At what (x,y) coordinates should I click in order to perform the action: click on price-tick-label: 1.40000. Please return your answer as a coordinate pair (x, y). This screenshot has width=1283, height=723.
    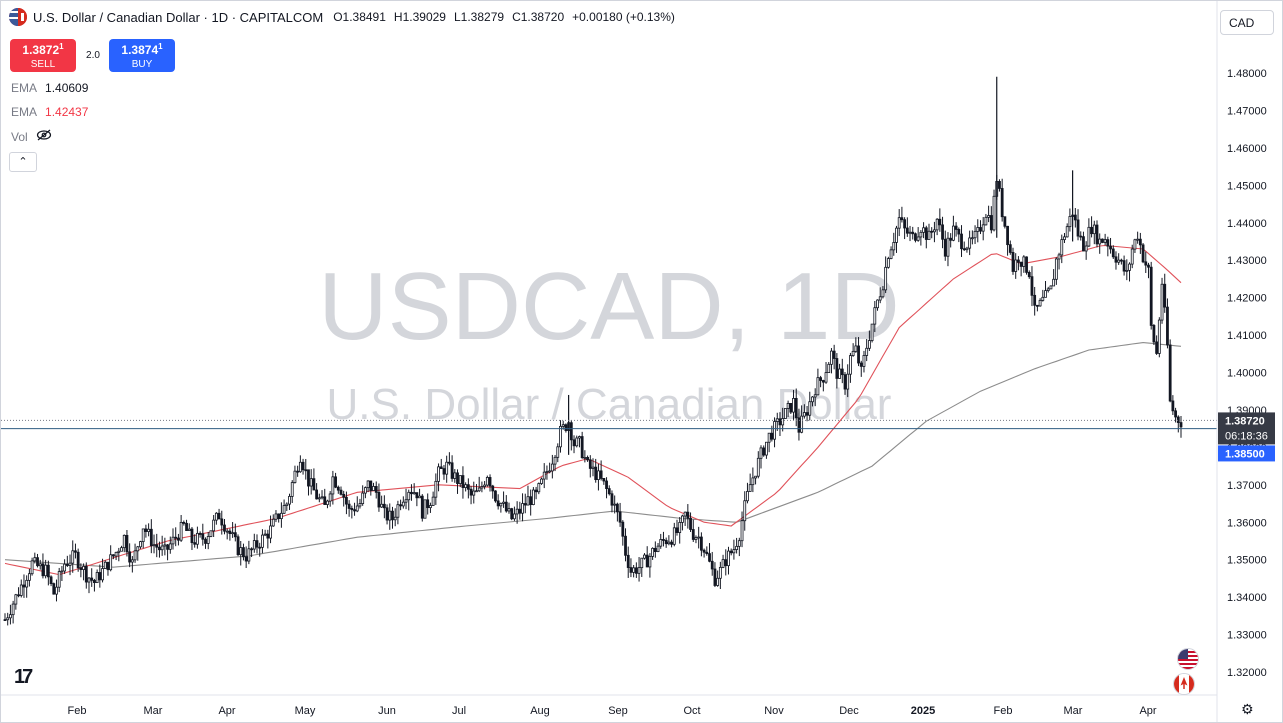
    Looking at the image, I should click on (1247, 374).